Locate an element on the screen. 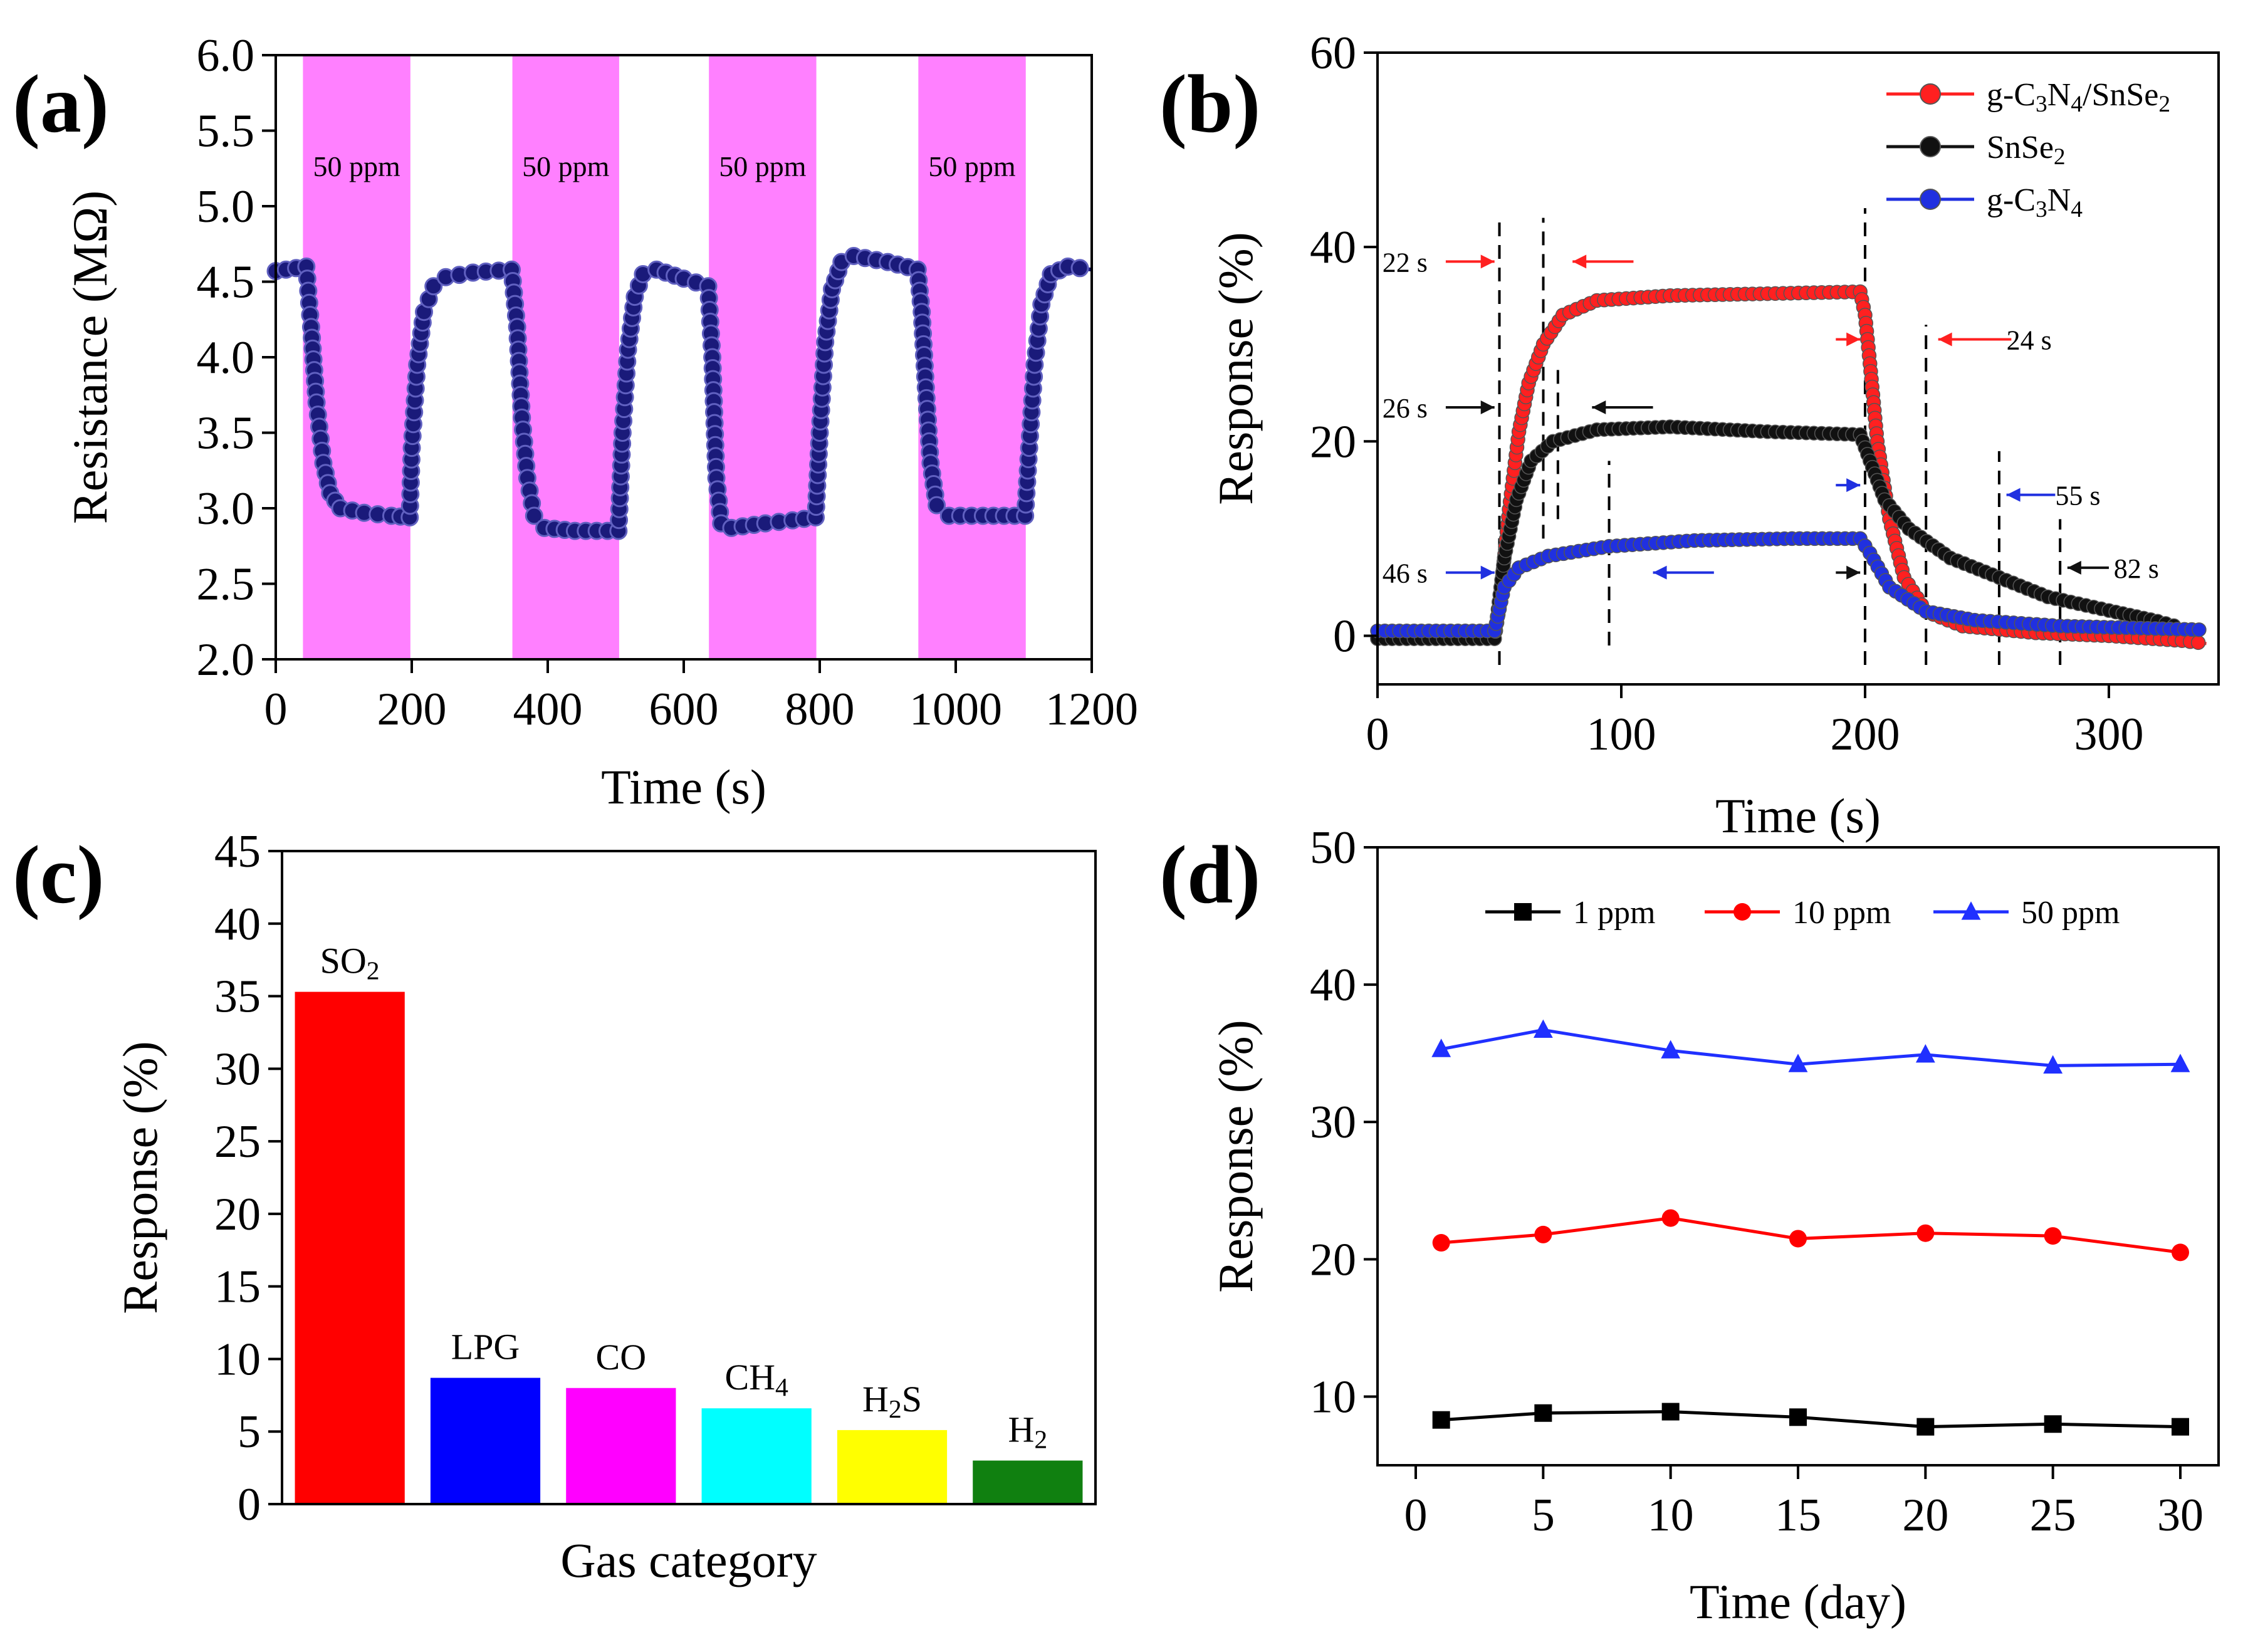 The width and height of the screenshot is (2243, 1652). time-annotation: 55 s is located at coordinates (2077, 496).